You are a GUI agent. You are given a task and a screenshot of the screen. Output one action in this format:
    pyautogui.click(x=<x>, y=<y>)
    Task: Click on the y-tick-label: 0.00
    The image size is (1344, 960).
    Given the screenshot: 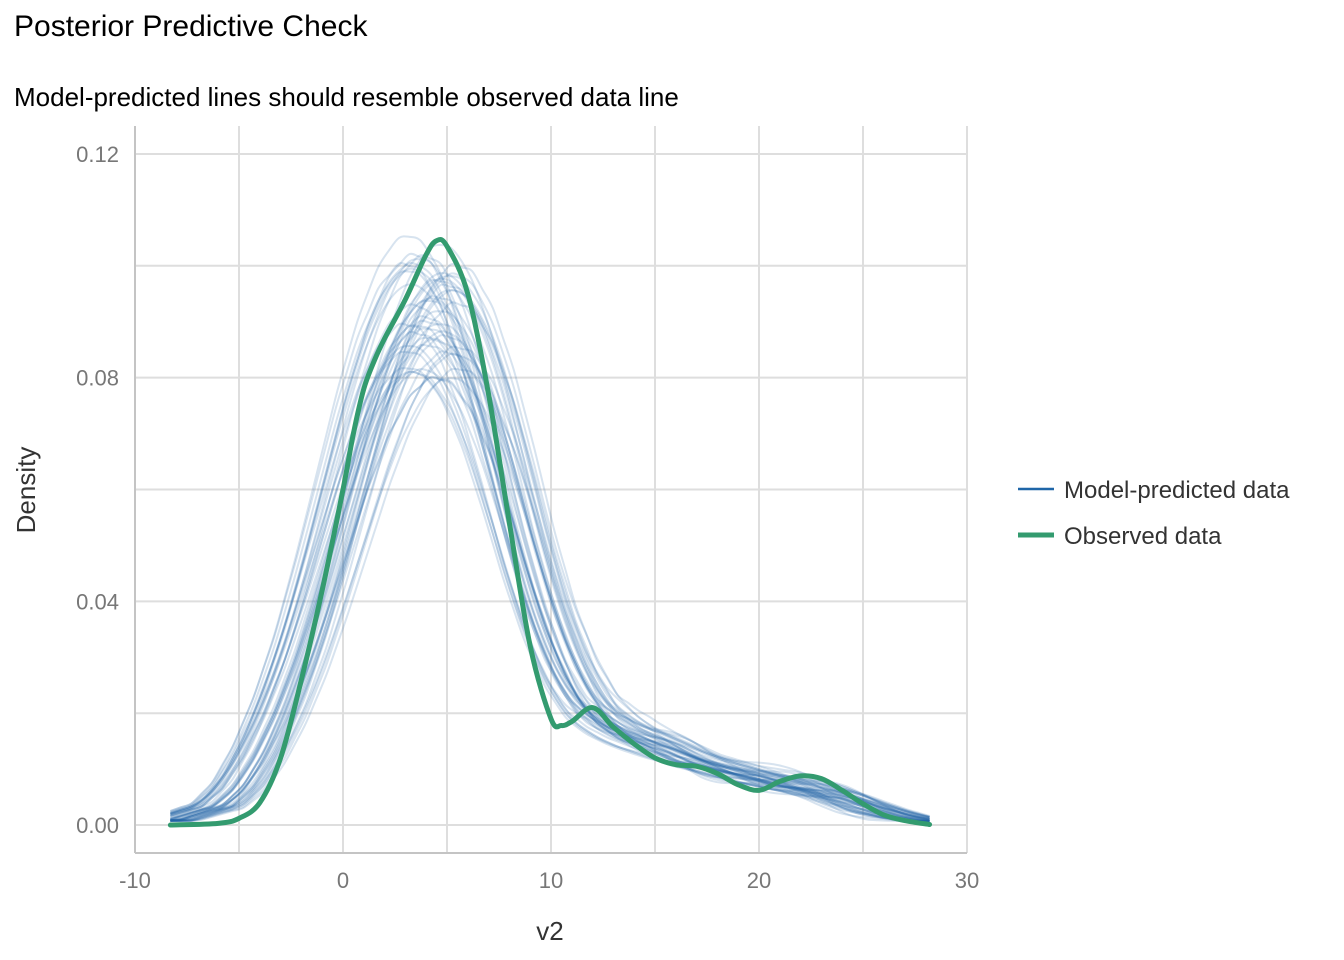 What is the action you would take?
    pyautogui.click(x=97, y=825)
    